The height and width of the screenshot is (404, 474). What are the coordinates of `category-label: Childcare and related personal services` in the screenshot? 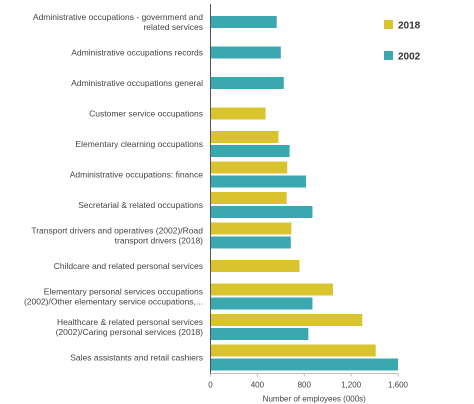 It's located at (128, 266).